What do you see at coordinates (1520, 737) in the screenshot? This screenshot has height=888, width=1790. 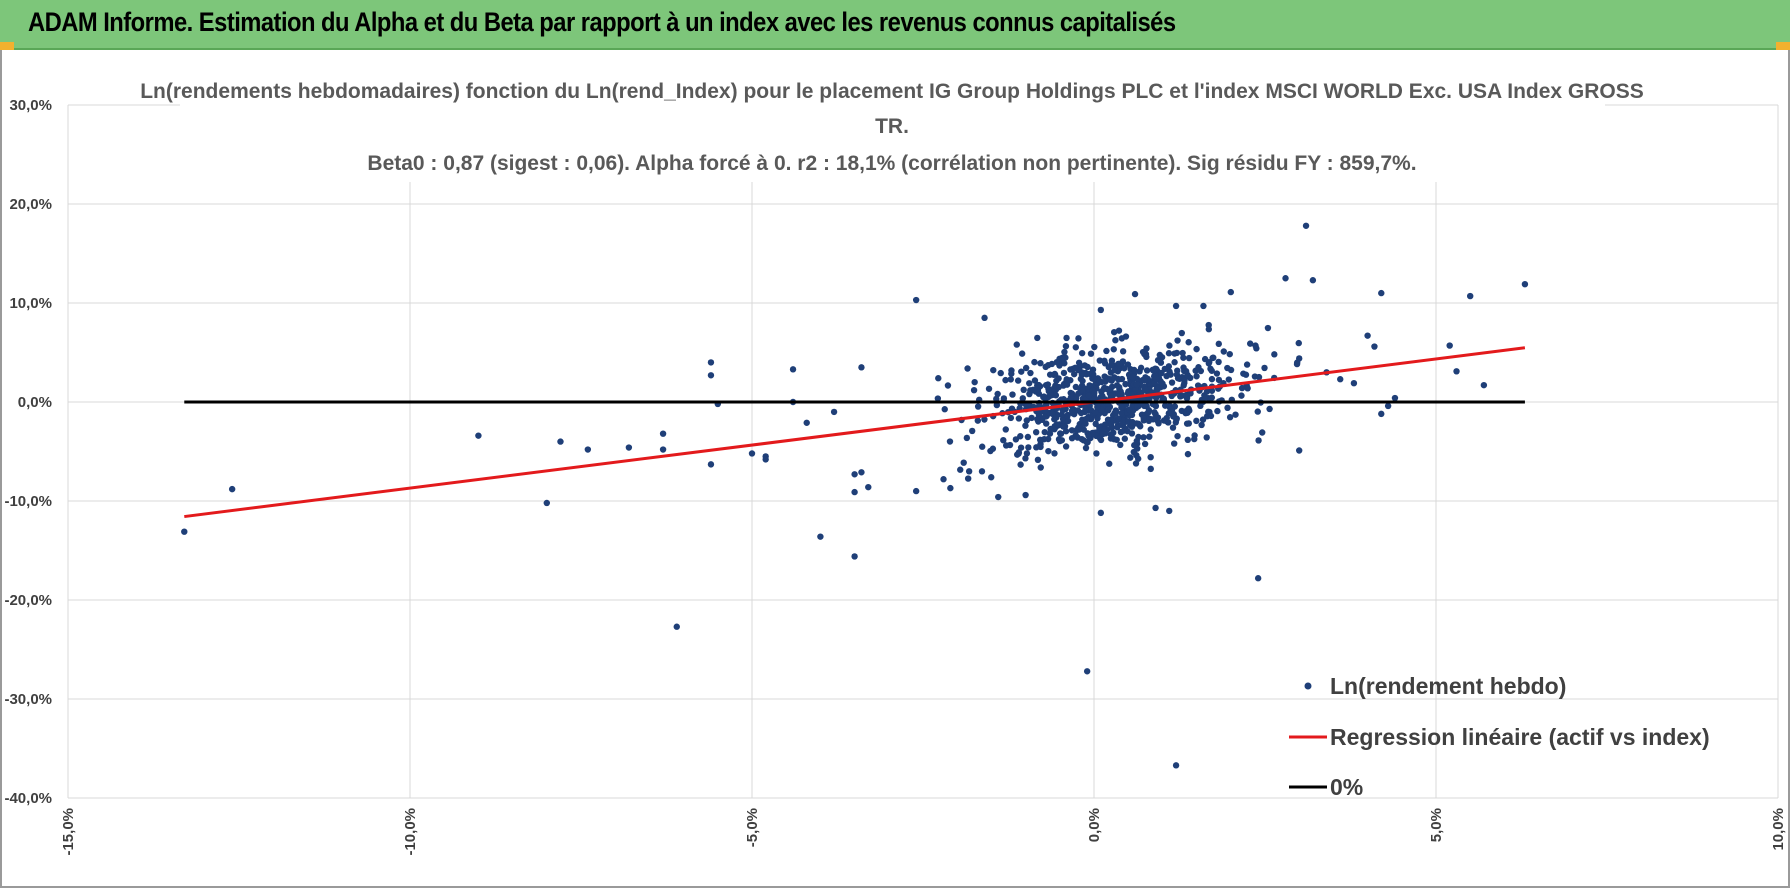 I see `legend-label-regression: Regression linéaire (actif vs index)` at bounding box center [1520, 737].